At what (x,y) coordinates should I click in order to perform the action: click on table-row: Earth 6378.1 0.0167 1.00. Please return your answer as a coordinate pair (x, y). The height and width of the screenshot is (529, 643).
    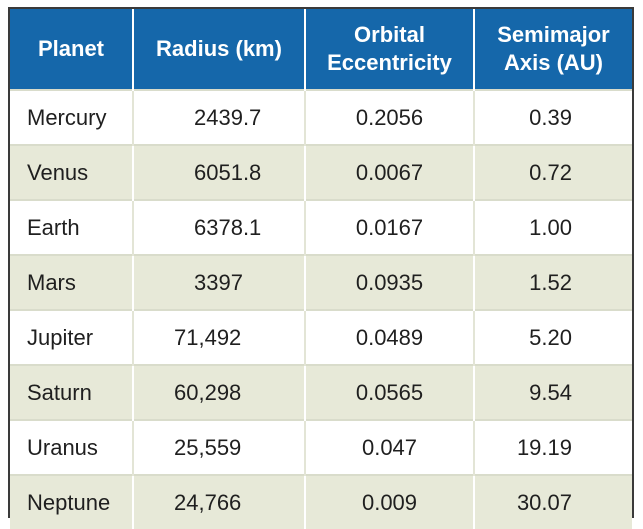
    Looking at the image, I should click on (321, 227).